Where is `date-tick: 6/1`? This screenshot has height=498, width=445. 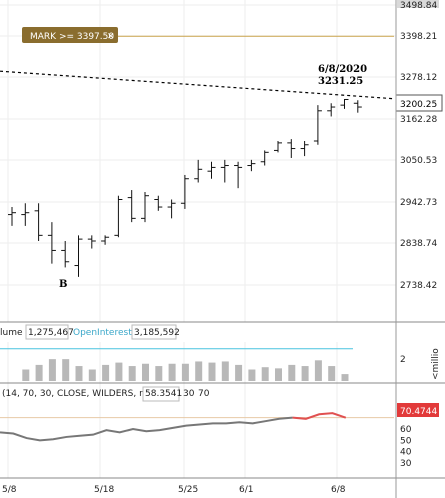 date-tick: 6/1 is located at coordinates (246, 490).